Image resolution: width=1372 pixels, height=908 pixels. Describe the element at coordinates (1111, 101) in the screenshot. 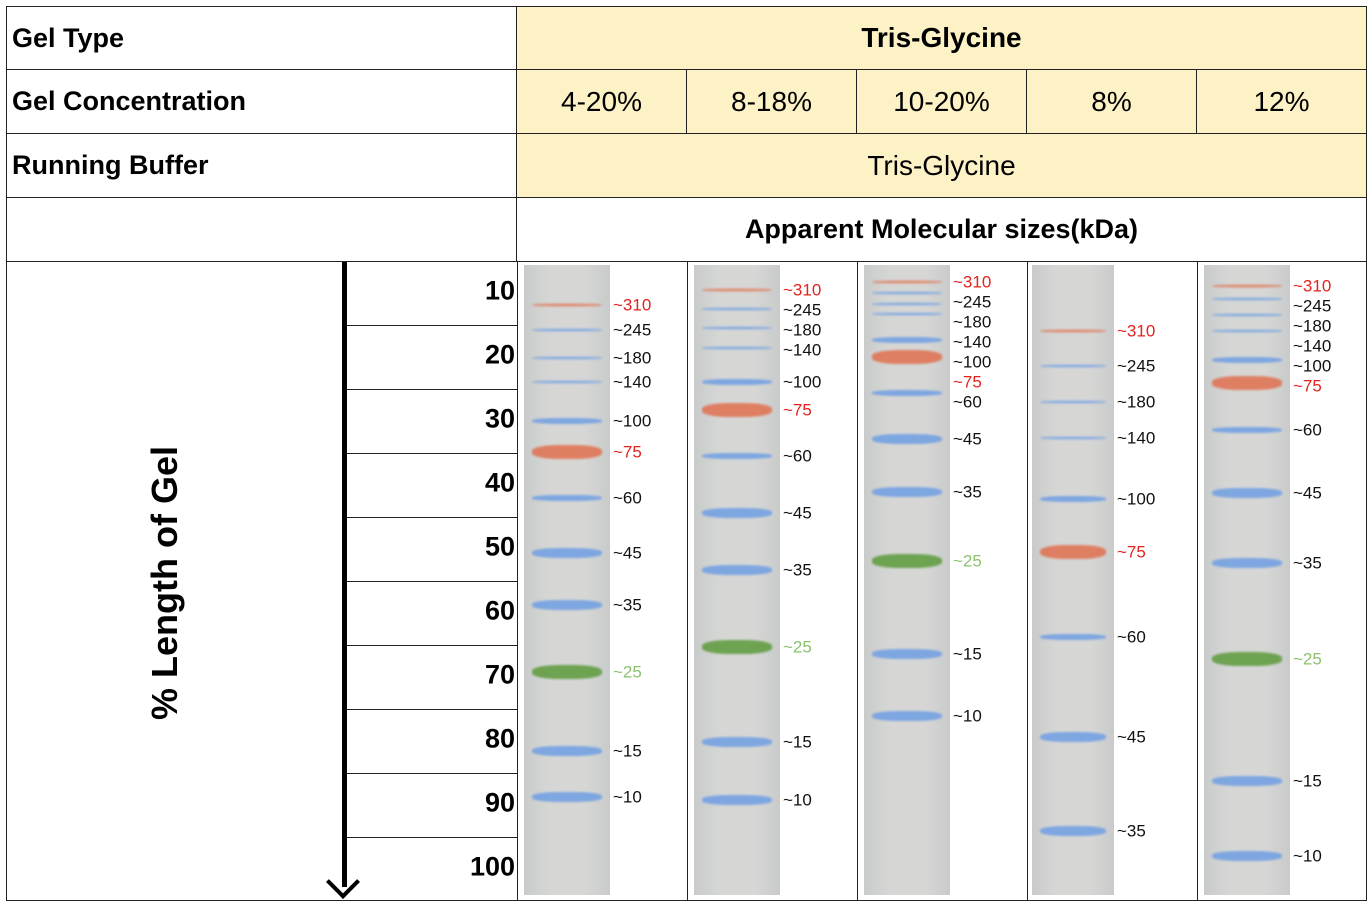

I see `concentration-cell: 8%` at that location.